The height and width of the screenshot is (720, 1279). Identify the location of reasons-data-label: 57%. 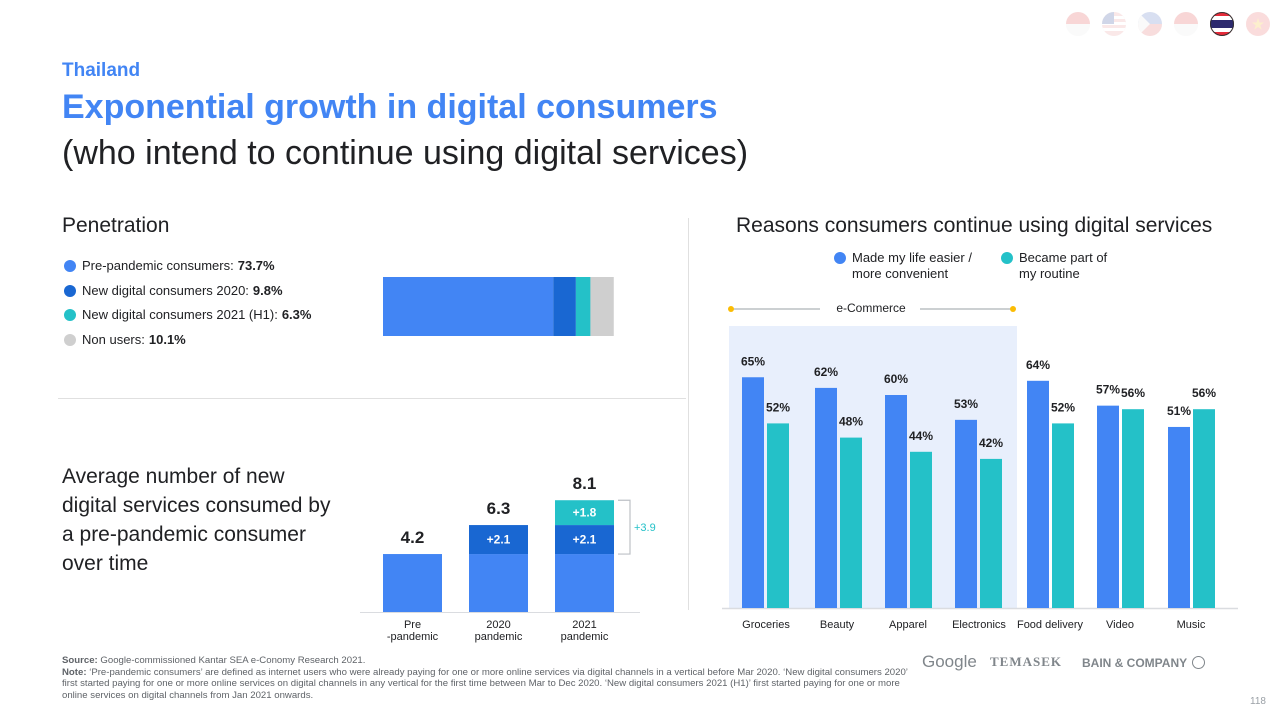
(1108, 390).